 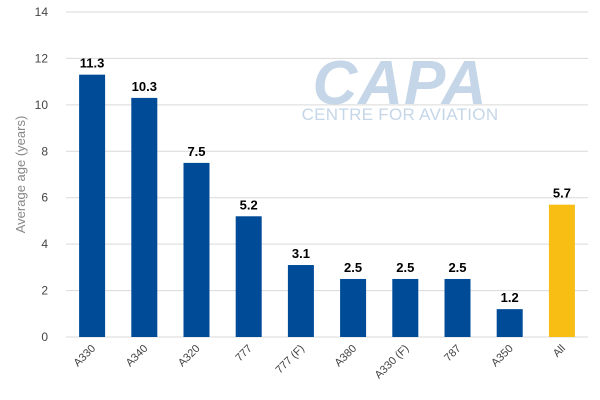 What do you see at coordinates (346, 356) in the screenshot?
I see `x-tick-label: A380` at bounding box center [346, 356].